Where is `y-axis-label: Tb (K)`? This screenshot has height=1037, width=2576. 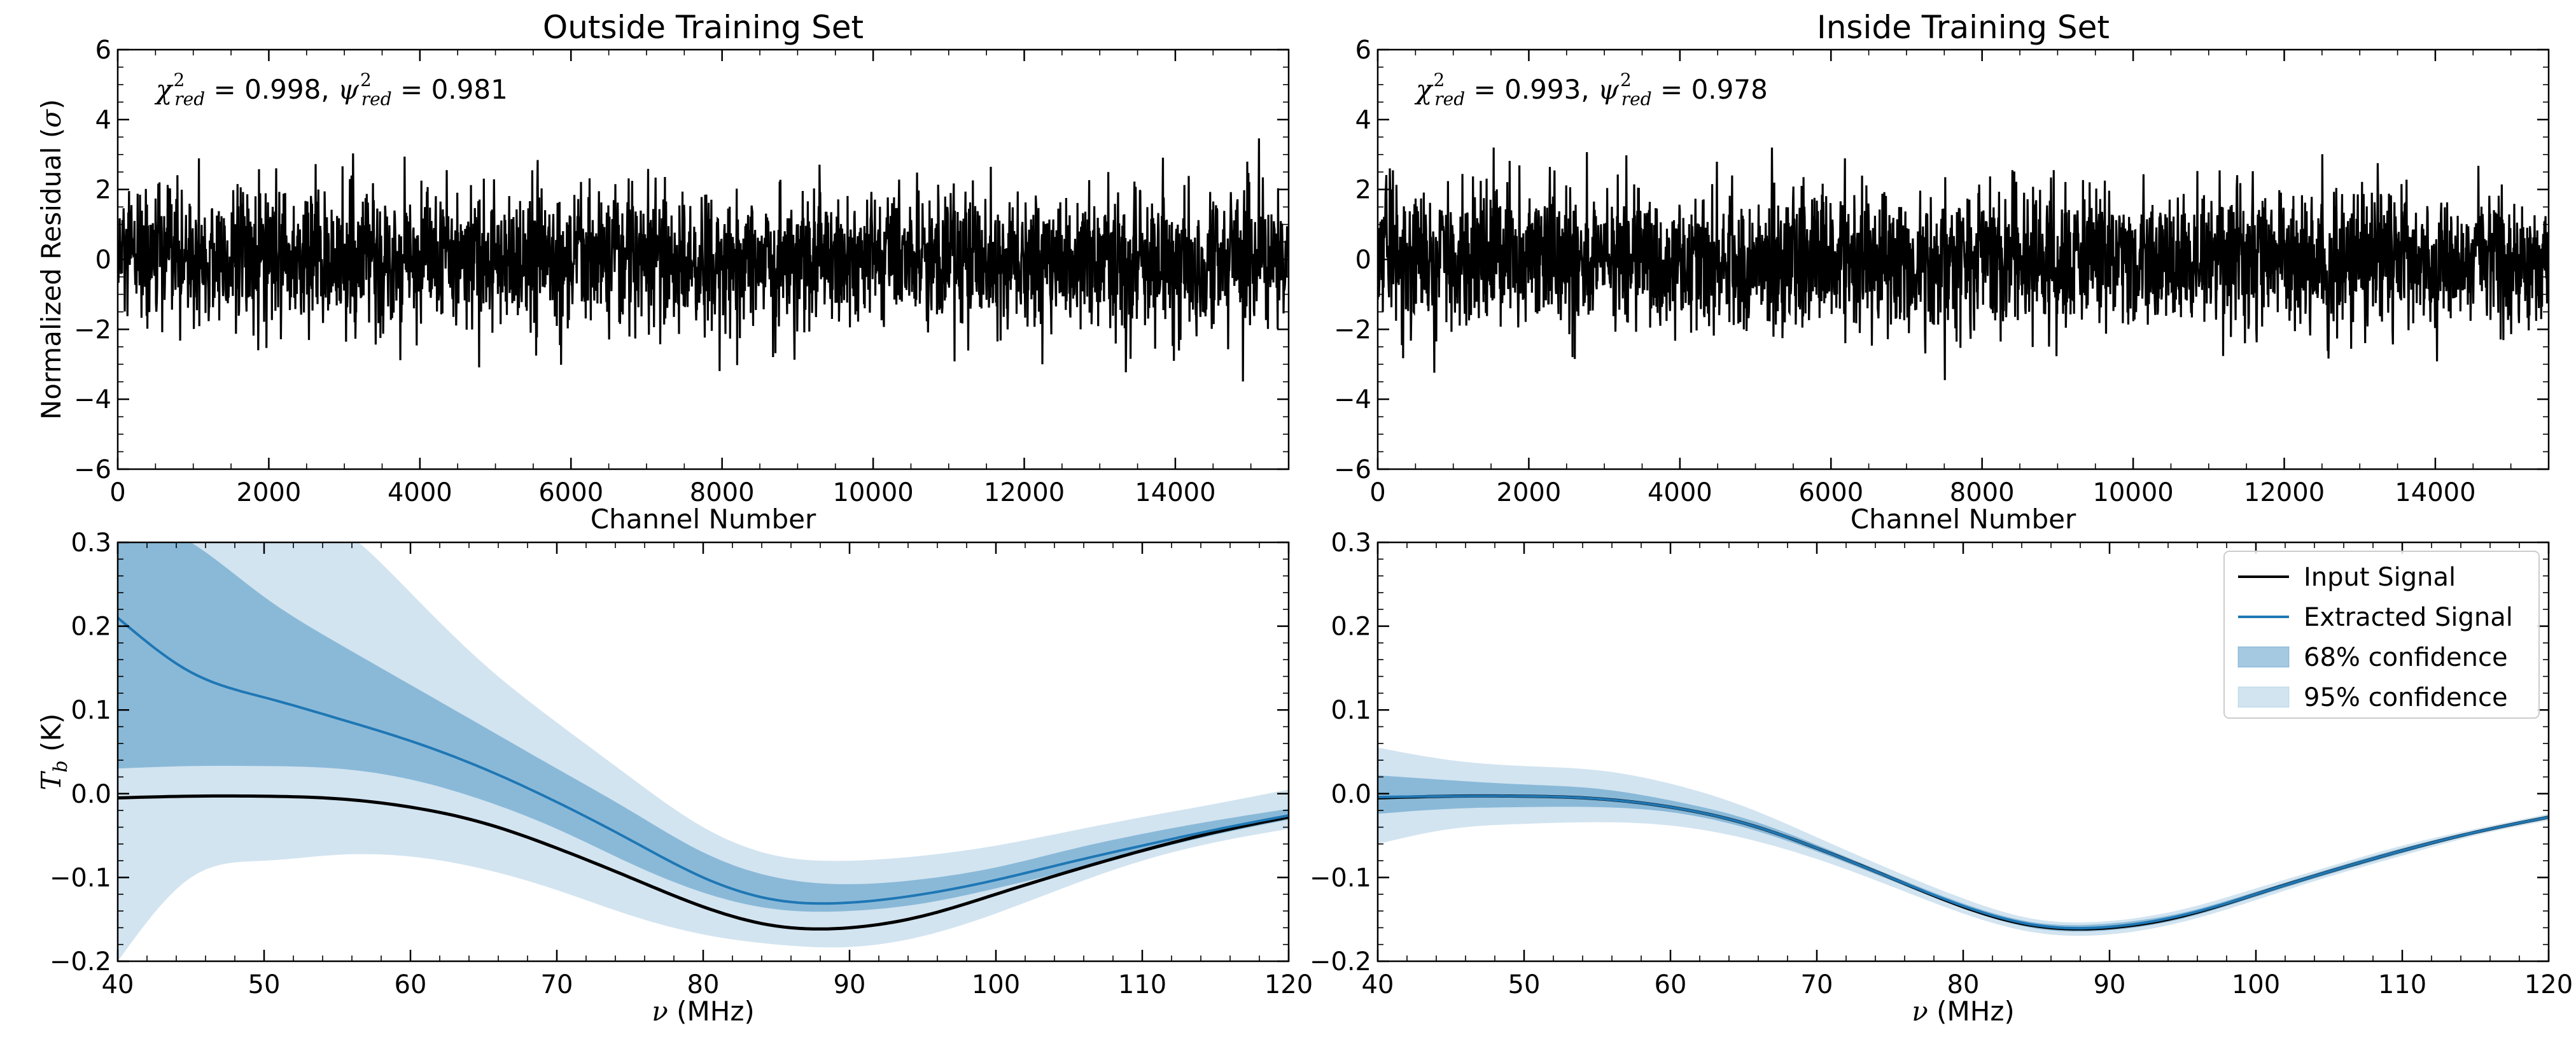 y-axis-label: Tb (K) is located at coordinates (54, 753).